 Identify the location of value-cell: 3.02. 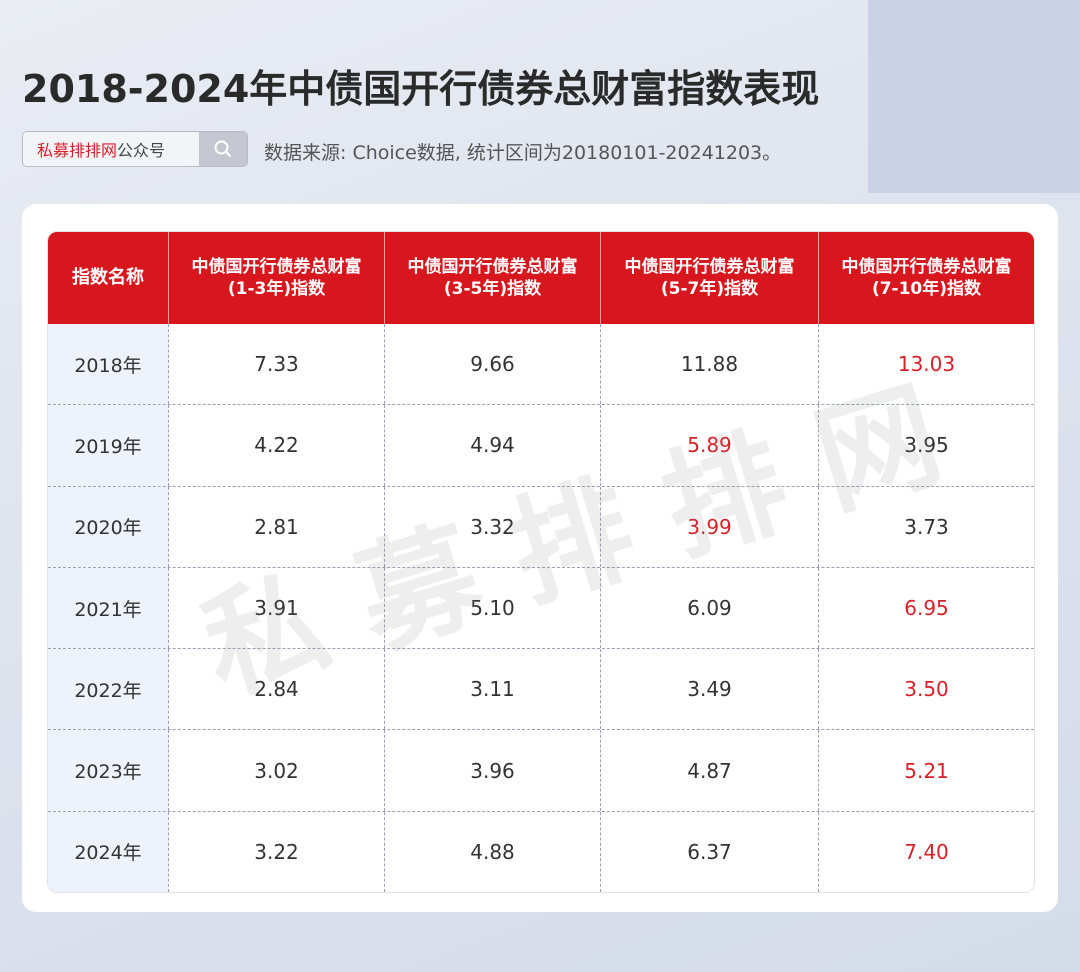
(276, 770).